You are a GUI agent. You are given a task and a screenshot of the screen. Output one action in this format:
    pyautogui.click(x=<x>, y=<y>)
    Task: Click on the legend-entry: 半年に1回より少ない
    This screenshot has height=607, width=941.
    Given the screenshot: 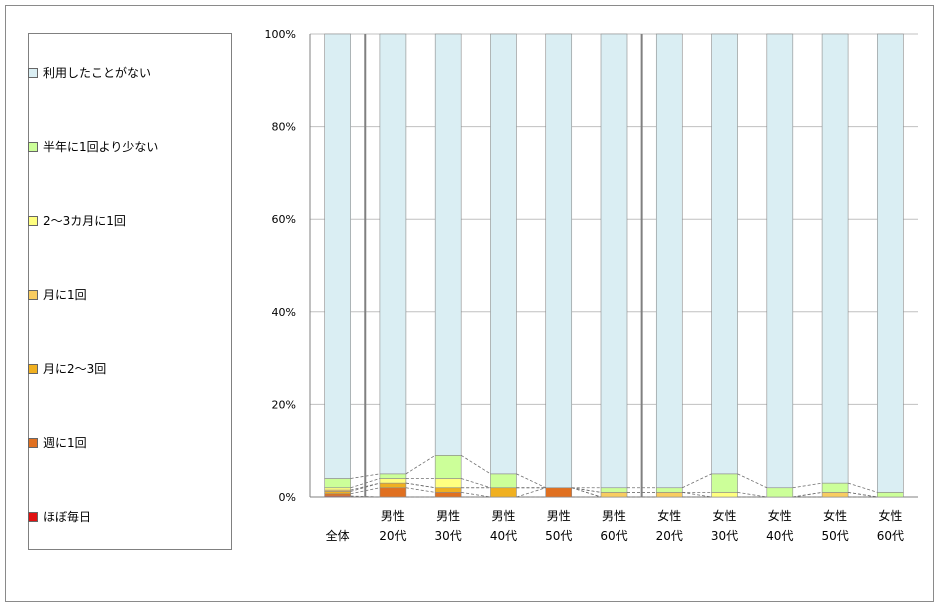 What is the action you would take?
    pyautogui.click(x=93, y=146)
    